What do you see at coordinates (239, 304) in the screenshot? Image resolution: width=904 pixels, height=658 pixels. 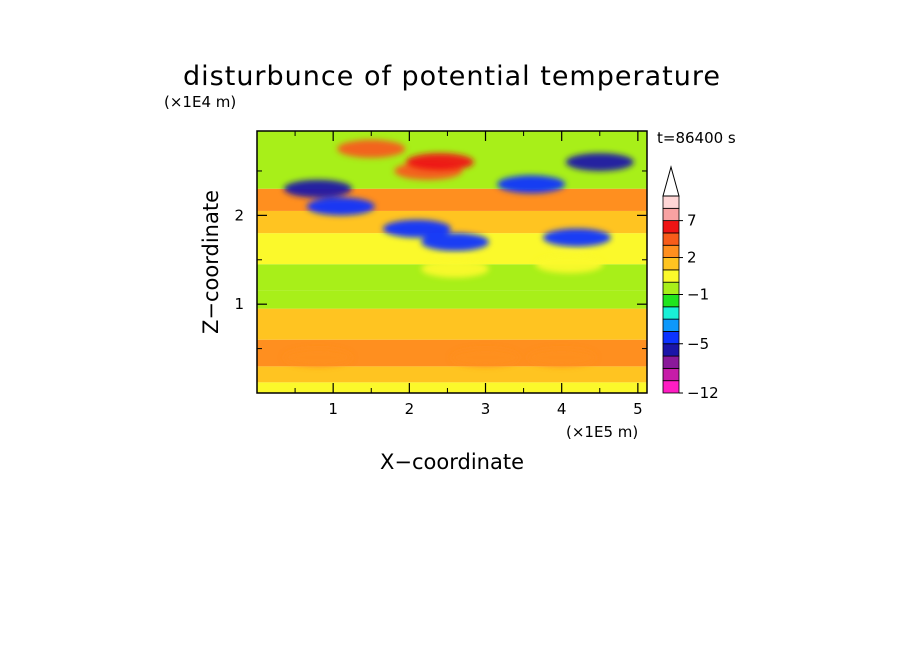 I see `y-tick-label: 1` at bounding box center [239, 304].